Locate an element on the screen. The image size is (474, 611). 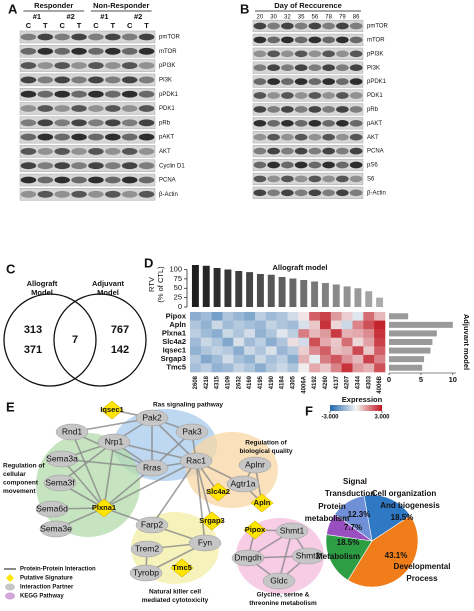
day-label: 32 is located at coordinates (287, 18).